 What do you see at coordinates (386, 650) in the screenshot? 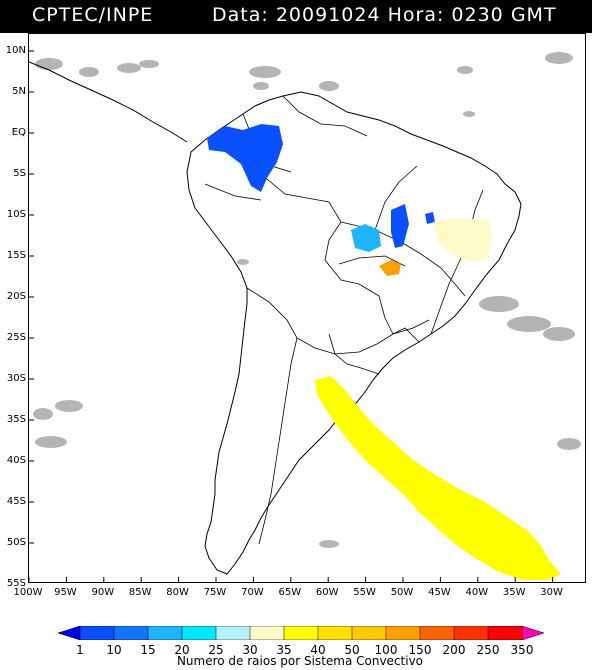
I see `colorbar-tick-label: 100` at bounding box center [386, 650].